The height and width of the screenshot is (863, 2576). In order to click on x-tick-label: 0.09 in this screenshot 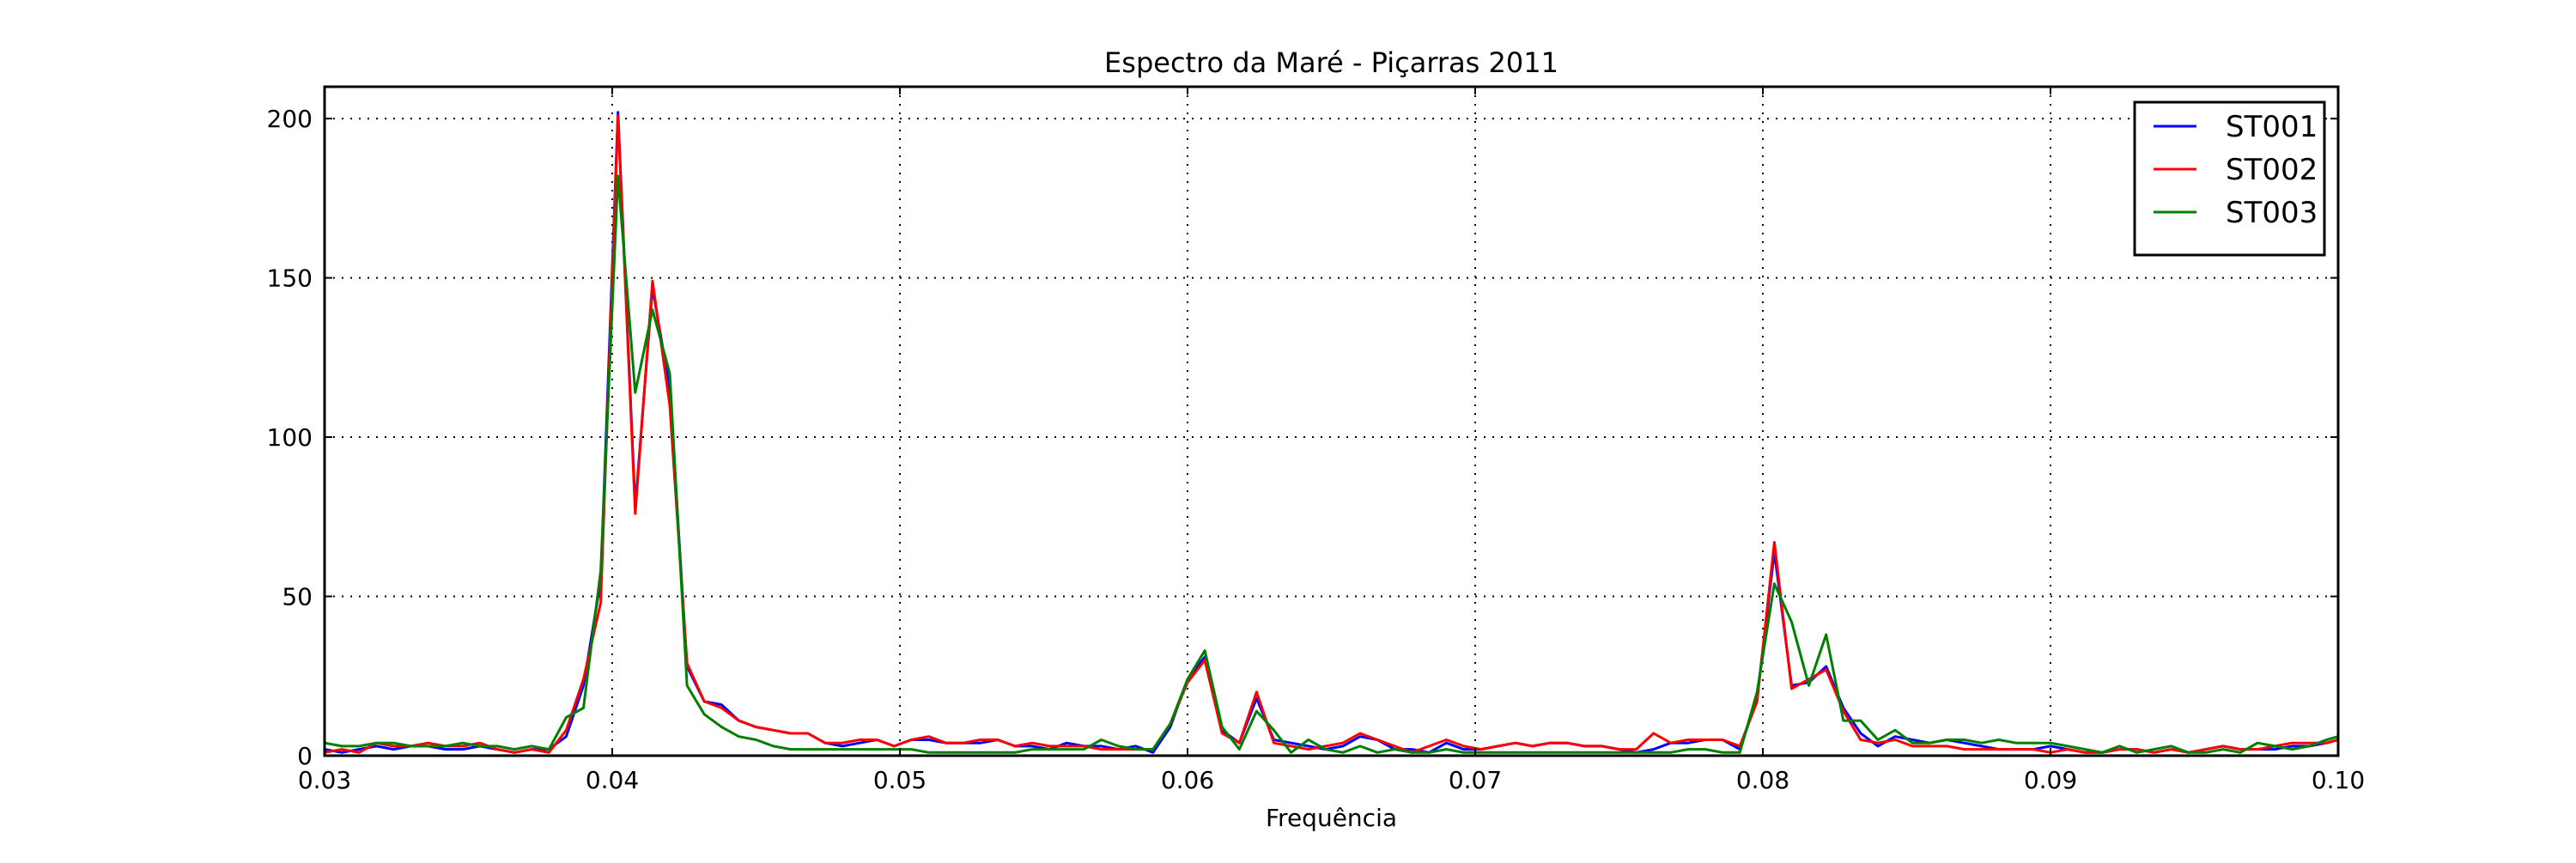, I will do `click(2050, 780)`.